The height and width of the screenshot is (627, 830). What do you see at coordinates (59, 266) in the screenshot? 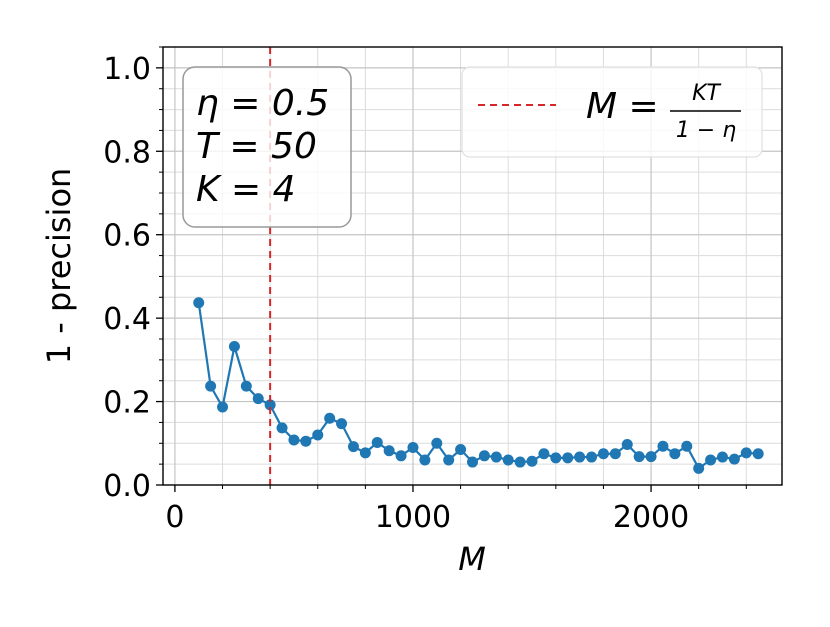
I see `y-axis-label: 1 - precision` at bounding box center [59, 266].